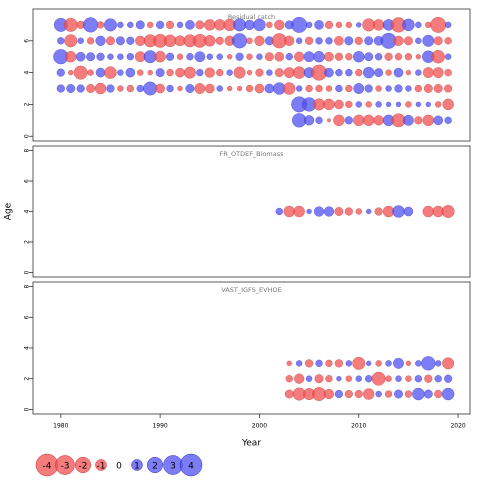 This screenshot has width=480, height=480. What do you see at coordinates (27, 409) in the screenshot?
I see `y-tick-label: 0` at bounding box center [27, 409].